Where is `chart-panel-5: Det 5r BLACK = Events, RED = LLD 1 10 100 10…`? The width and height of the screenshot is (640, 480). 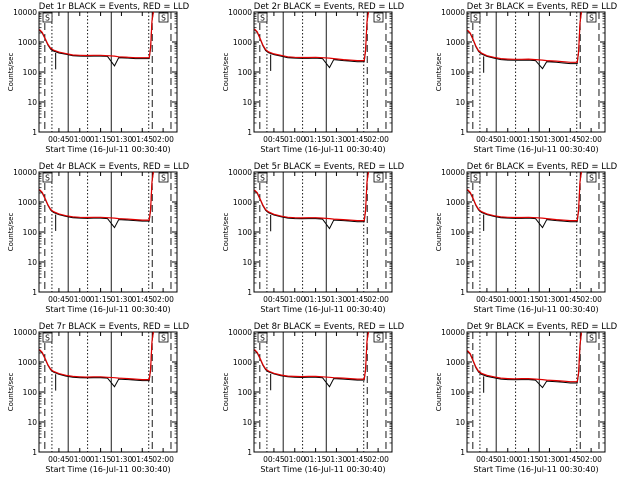
chart-panel-5: Det 5r BLACK = Events, RED = LLD 1 10 100 10… is located at coordinates (313, 238).